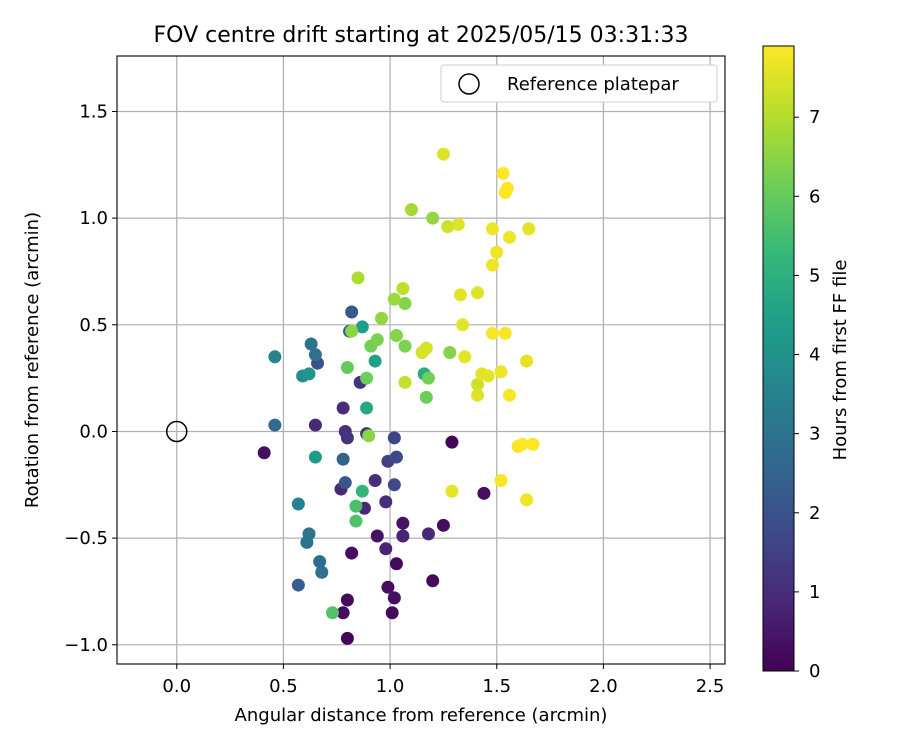  I want to click on y-tick-label: −1.0, so click(86, 645).